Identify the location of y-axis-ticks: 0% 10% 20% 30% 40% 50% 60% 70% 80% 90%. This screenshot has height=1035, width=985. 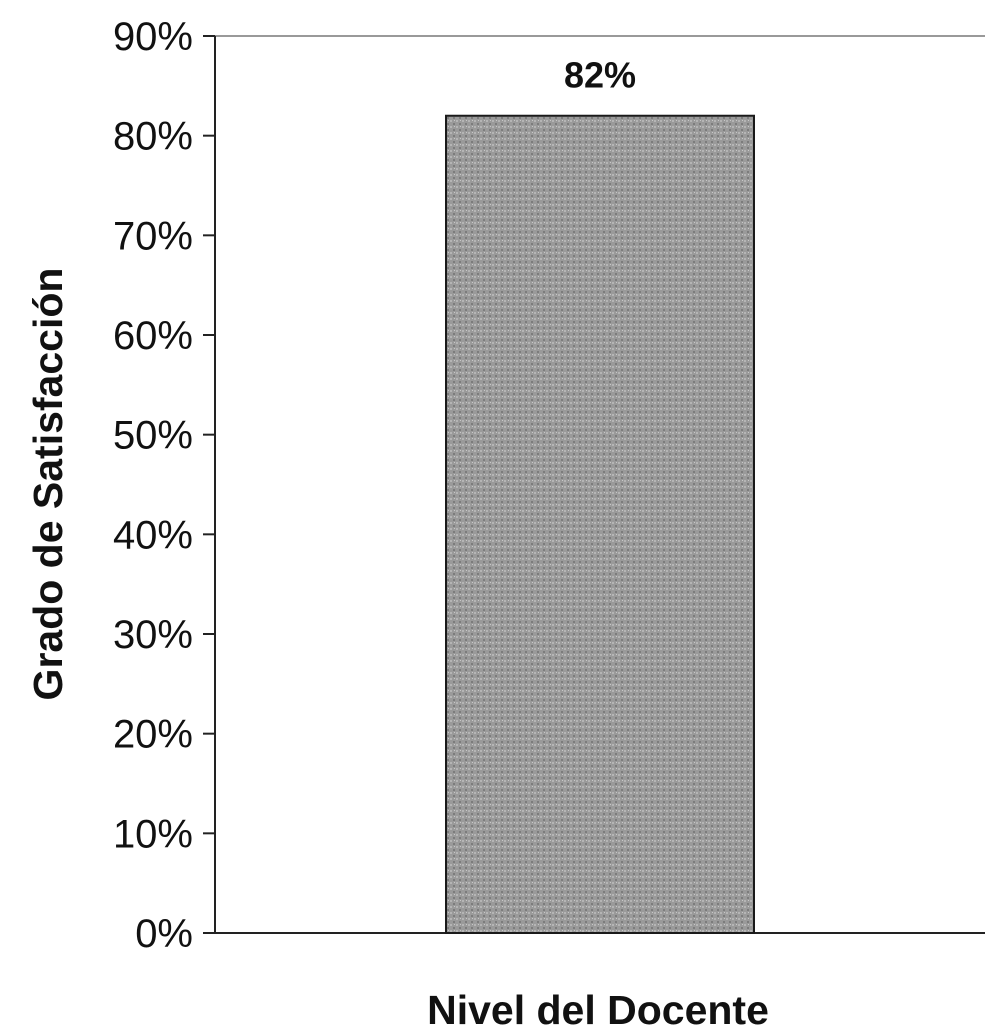
(164, 485).